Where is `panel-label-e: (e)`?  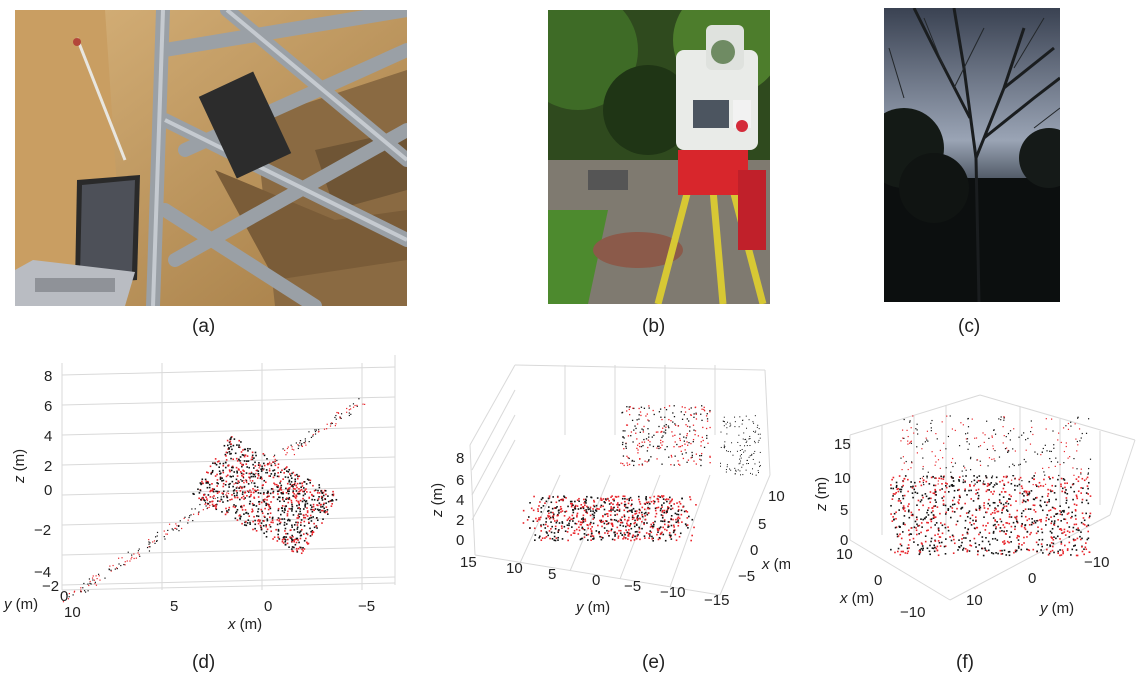
panel-label-e: (e) is located at coordinates (654, 662).